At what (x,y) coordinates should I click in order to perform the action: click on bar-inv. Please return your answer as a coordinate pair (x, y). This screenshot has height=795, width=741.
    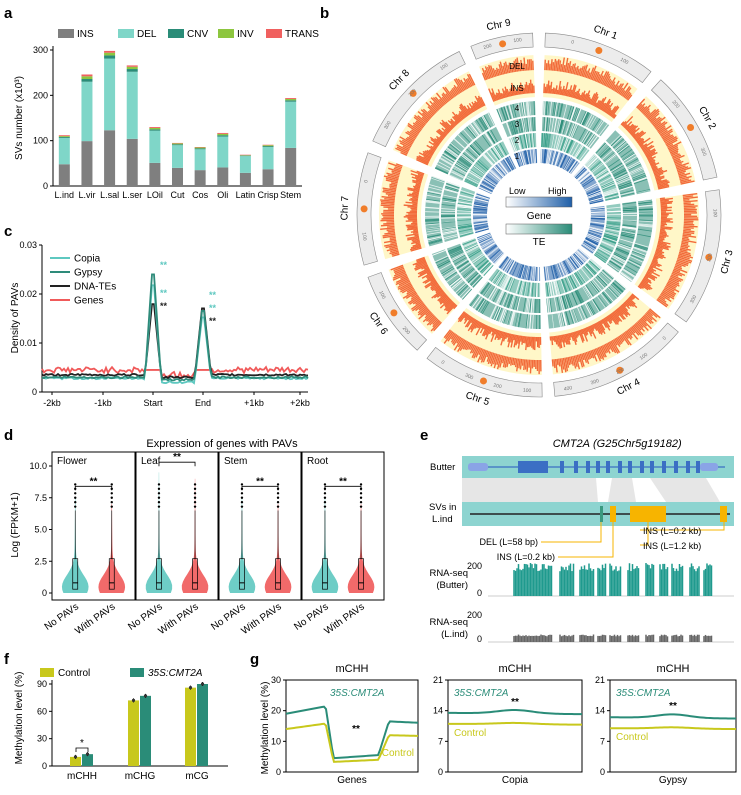
    Looking at the image, I should click on (200, 148).